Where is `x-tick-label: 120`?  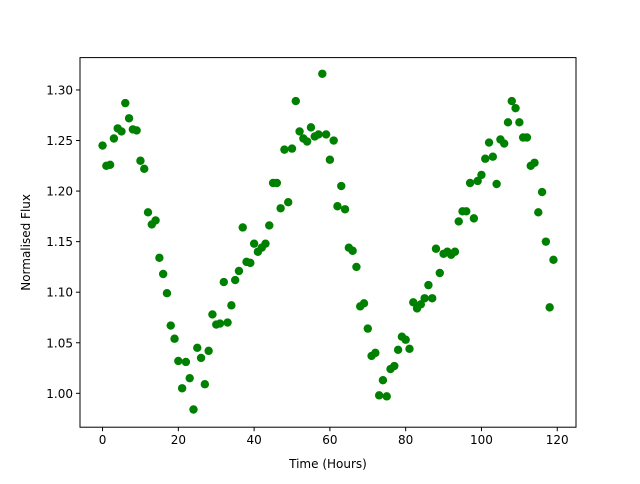 x-tick-label: 120 is located at coordinates (557, 440).